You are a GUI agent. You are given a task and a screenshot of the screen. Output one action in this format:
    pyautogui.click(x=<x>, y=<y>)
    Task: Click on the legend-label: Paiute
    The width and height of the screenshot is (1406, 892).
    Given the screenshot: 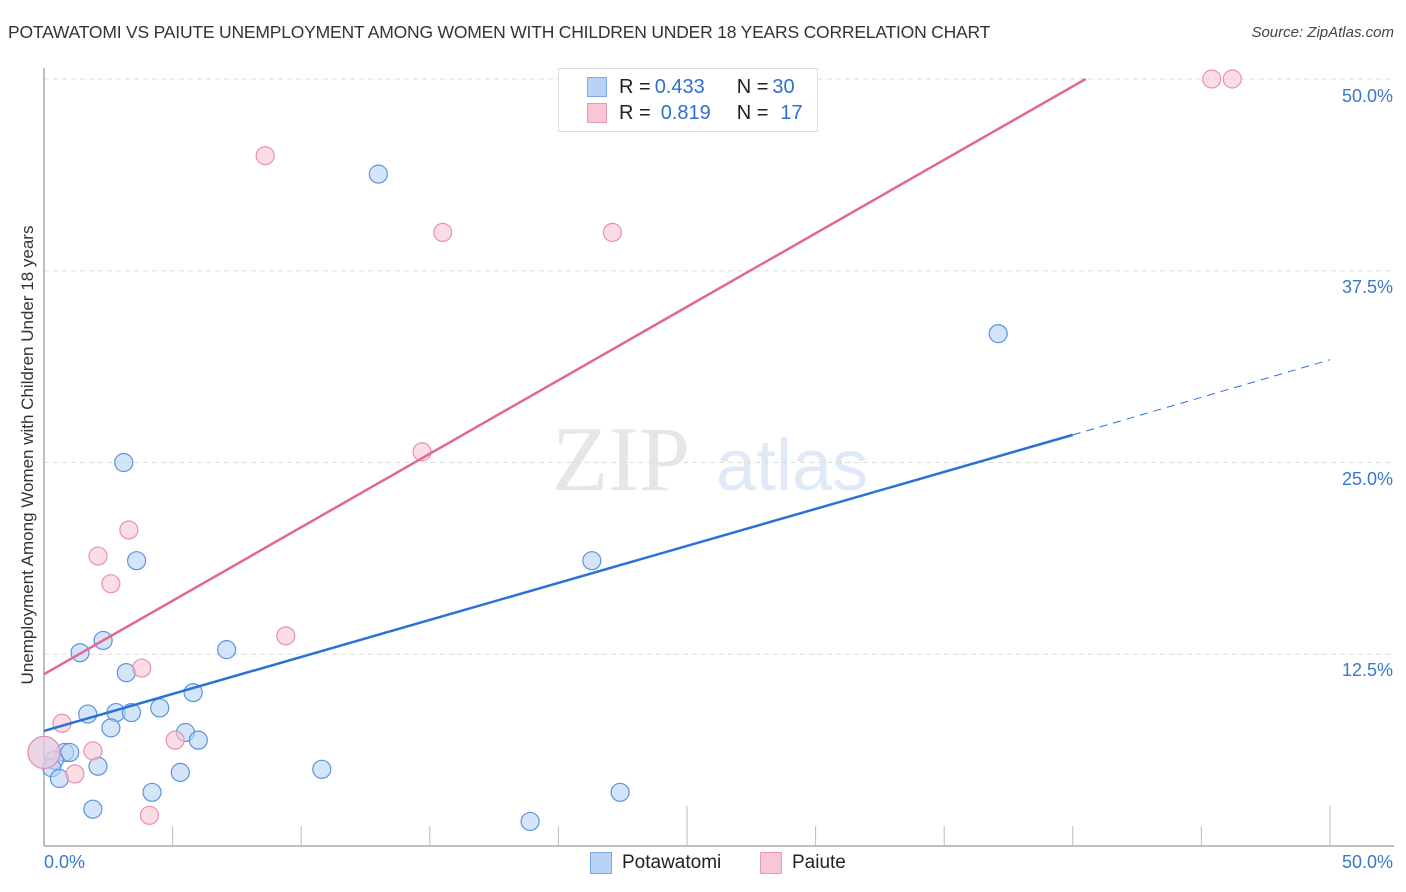 What is the action you would take?
    pyautogui.click(x=819, y=862)
    